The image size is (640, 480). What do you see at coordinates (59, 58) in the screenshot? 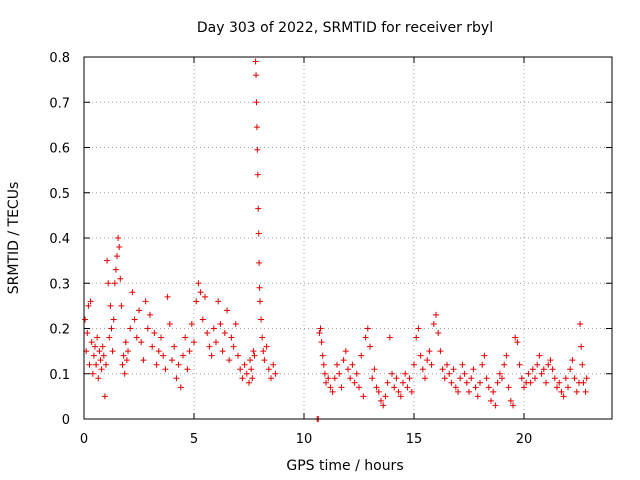
I see `y-tick-label: 0.8` at bounding box center [59, 58].